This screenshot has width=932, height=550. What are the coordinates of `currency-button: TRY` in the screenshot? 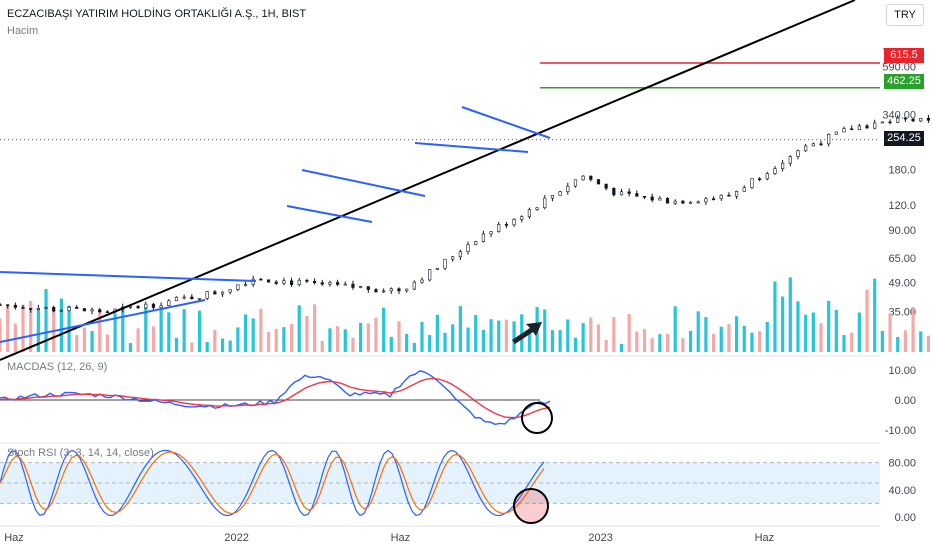 It's located at (905, 15).